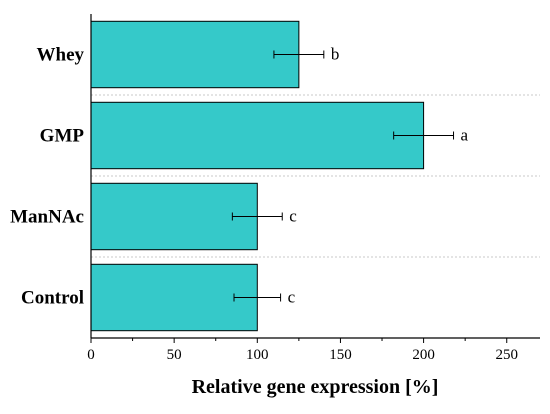 The height and width of the screenshot is (414, 550). I want to click on significance-label-gmp: a, so click(465, 135).